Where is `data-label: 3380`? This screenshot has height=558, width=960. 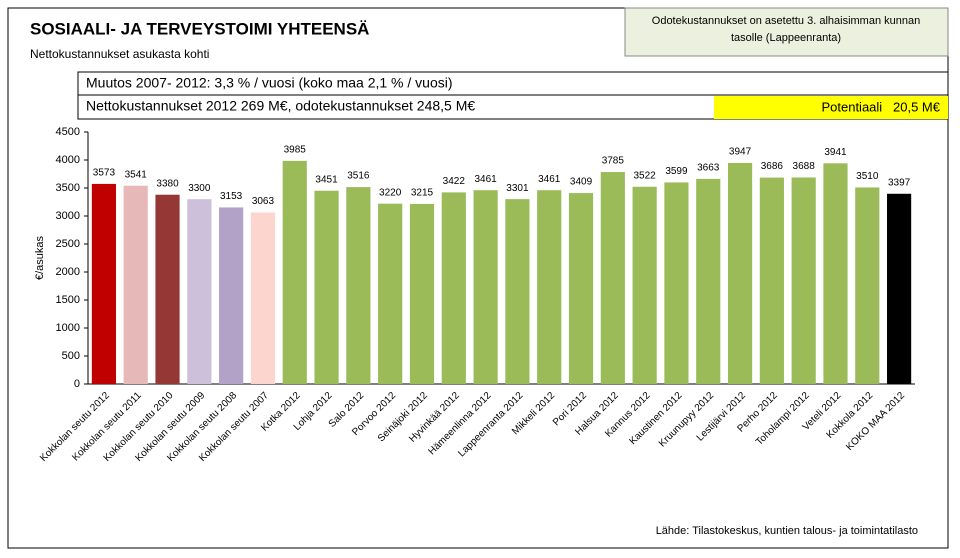 data-label: 3380 is located at coordinates (167, 183).